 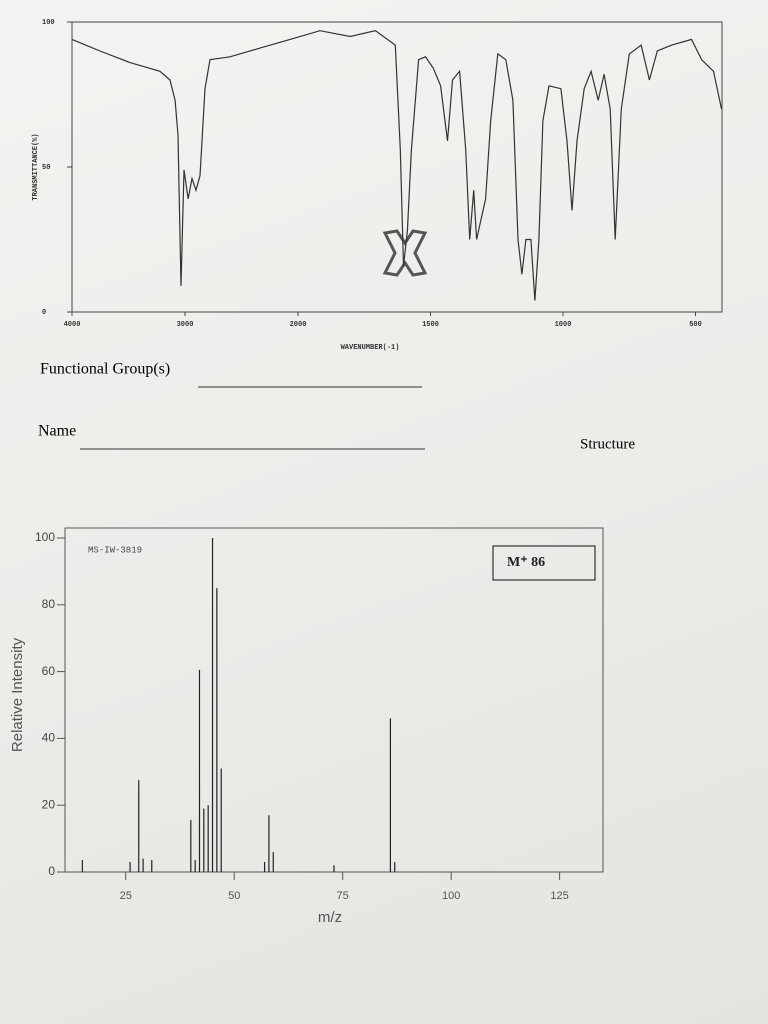 I want to click on molecular-ion: M⁺ 86, so click(x=526, y=562).